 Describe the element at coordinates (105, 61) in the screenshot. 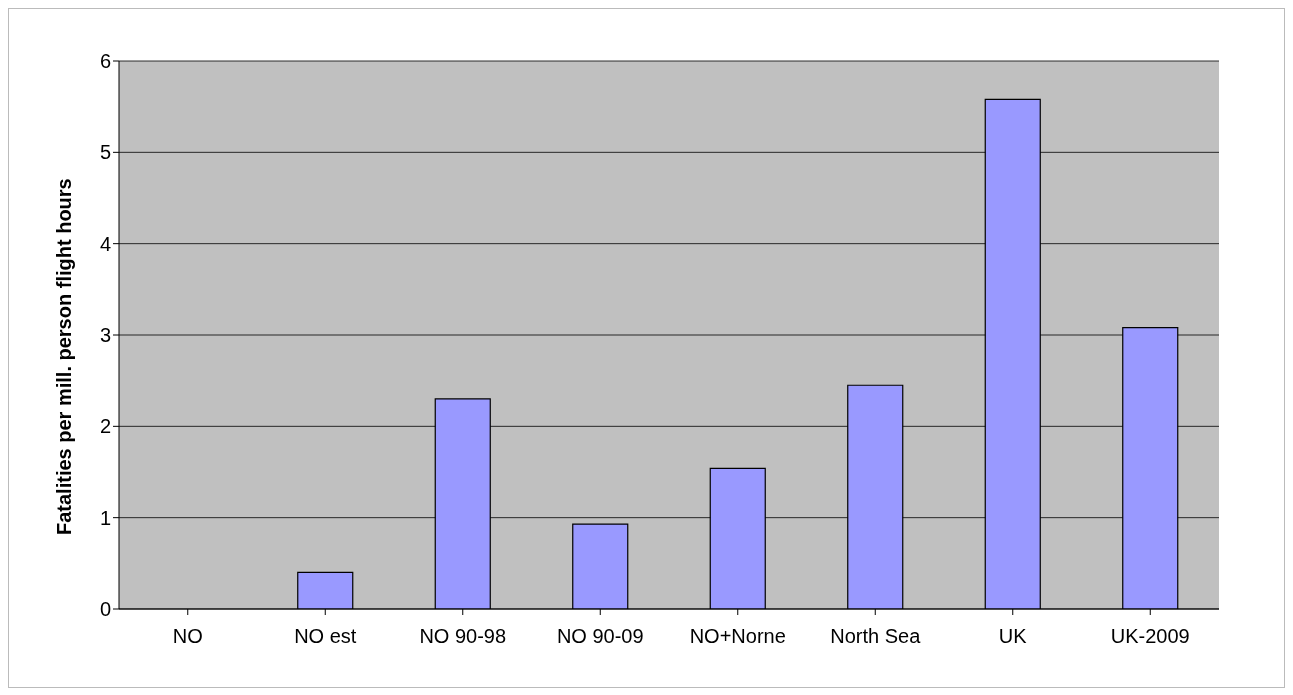

I see `y-tick-label: 6` at that location.